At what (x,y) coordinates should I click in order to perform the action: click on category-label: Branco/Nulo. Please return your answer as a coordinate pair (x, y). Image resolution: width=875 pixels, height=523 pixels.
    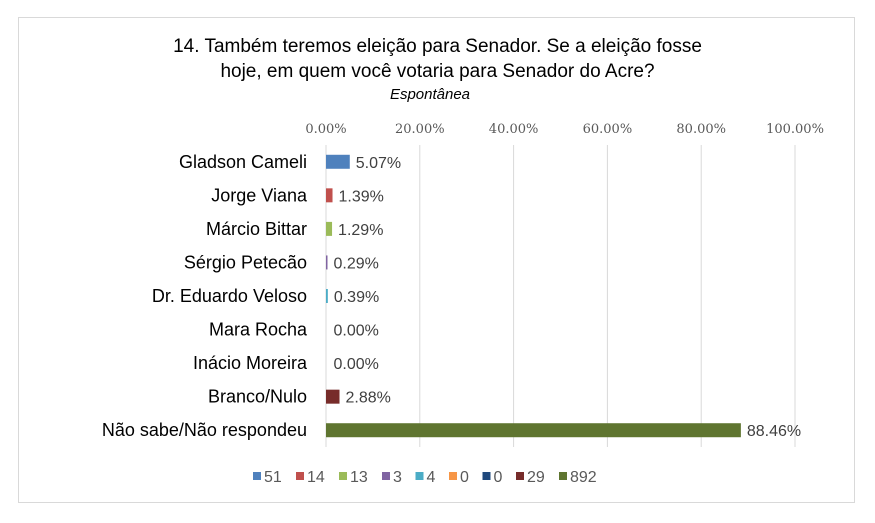
    Looking at the image, I should click on (257, 397).